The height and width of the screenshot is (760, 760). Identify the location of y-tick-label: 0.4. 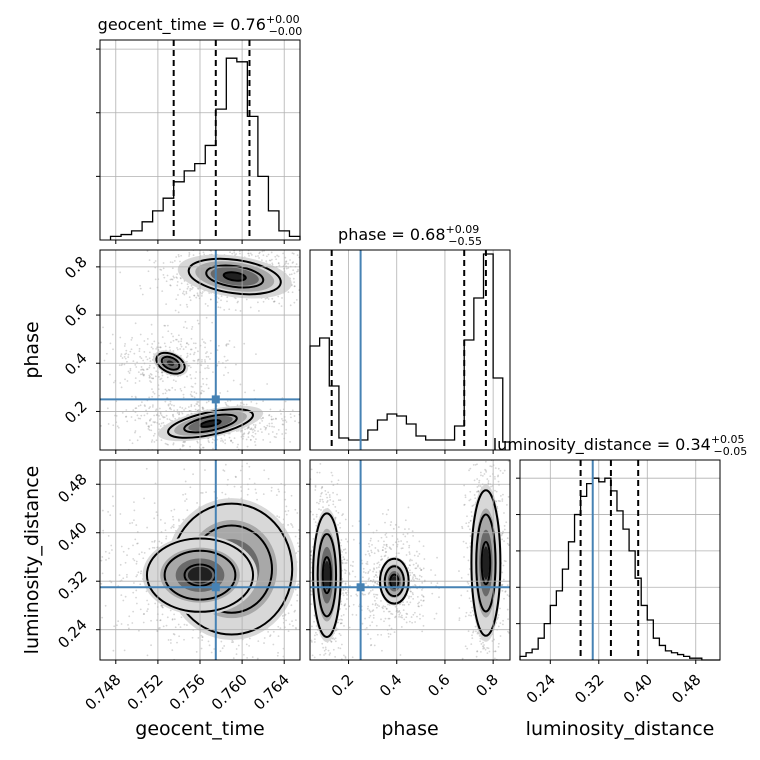
(76, 364).